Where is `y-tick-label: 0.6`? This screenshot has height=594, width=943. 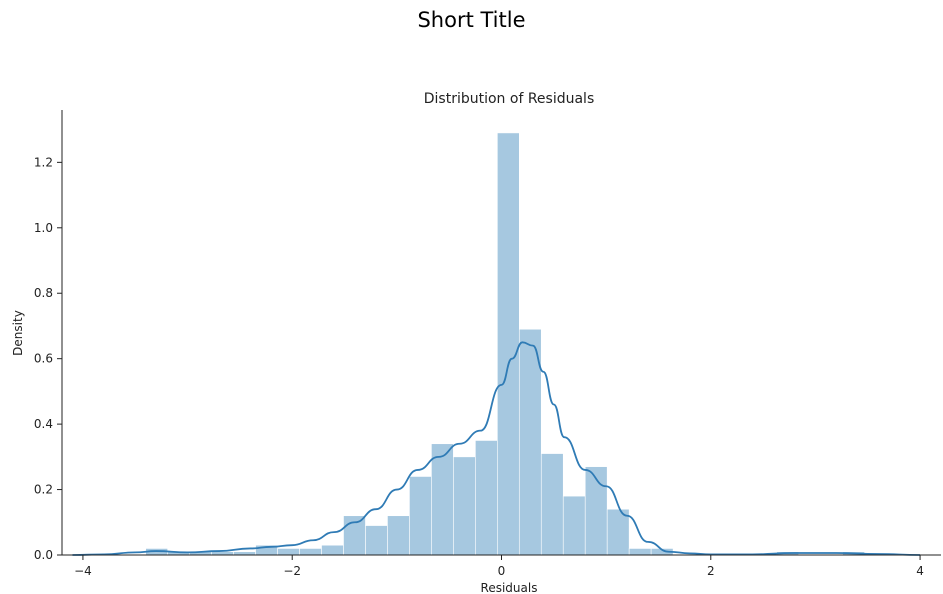 y-tick-label: 0.6 is located at coordinates (43, 359).